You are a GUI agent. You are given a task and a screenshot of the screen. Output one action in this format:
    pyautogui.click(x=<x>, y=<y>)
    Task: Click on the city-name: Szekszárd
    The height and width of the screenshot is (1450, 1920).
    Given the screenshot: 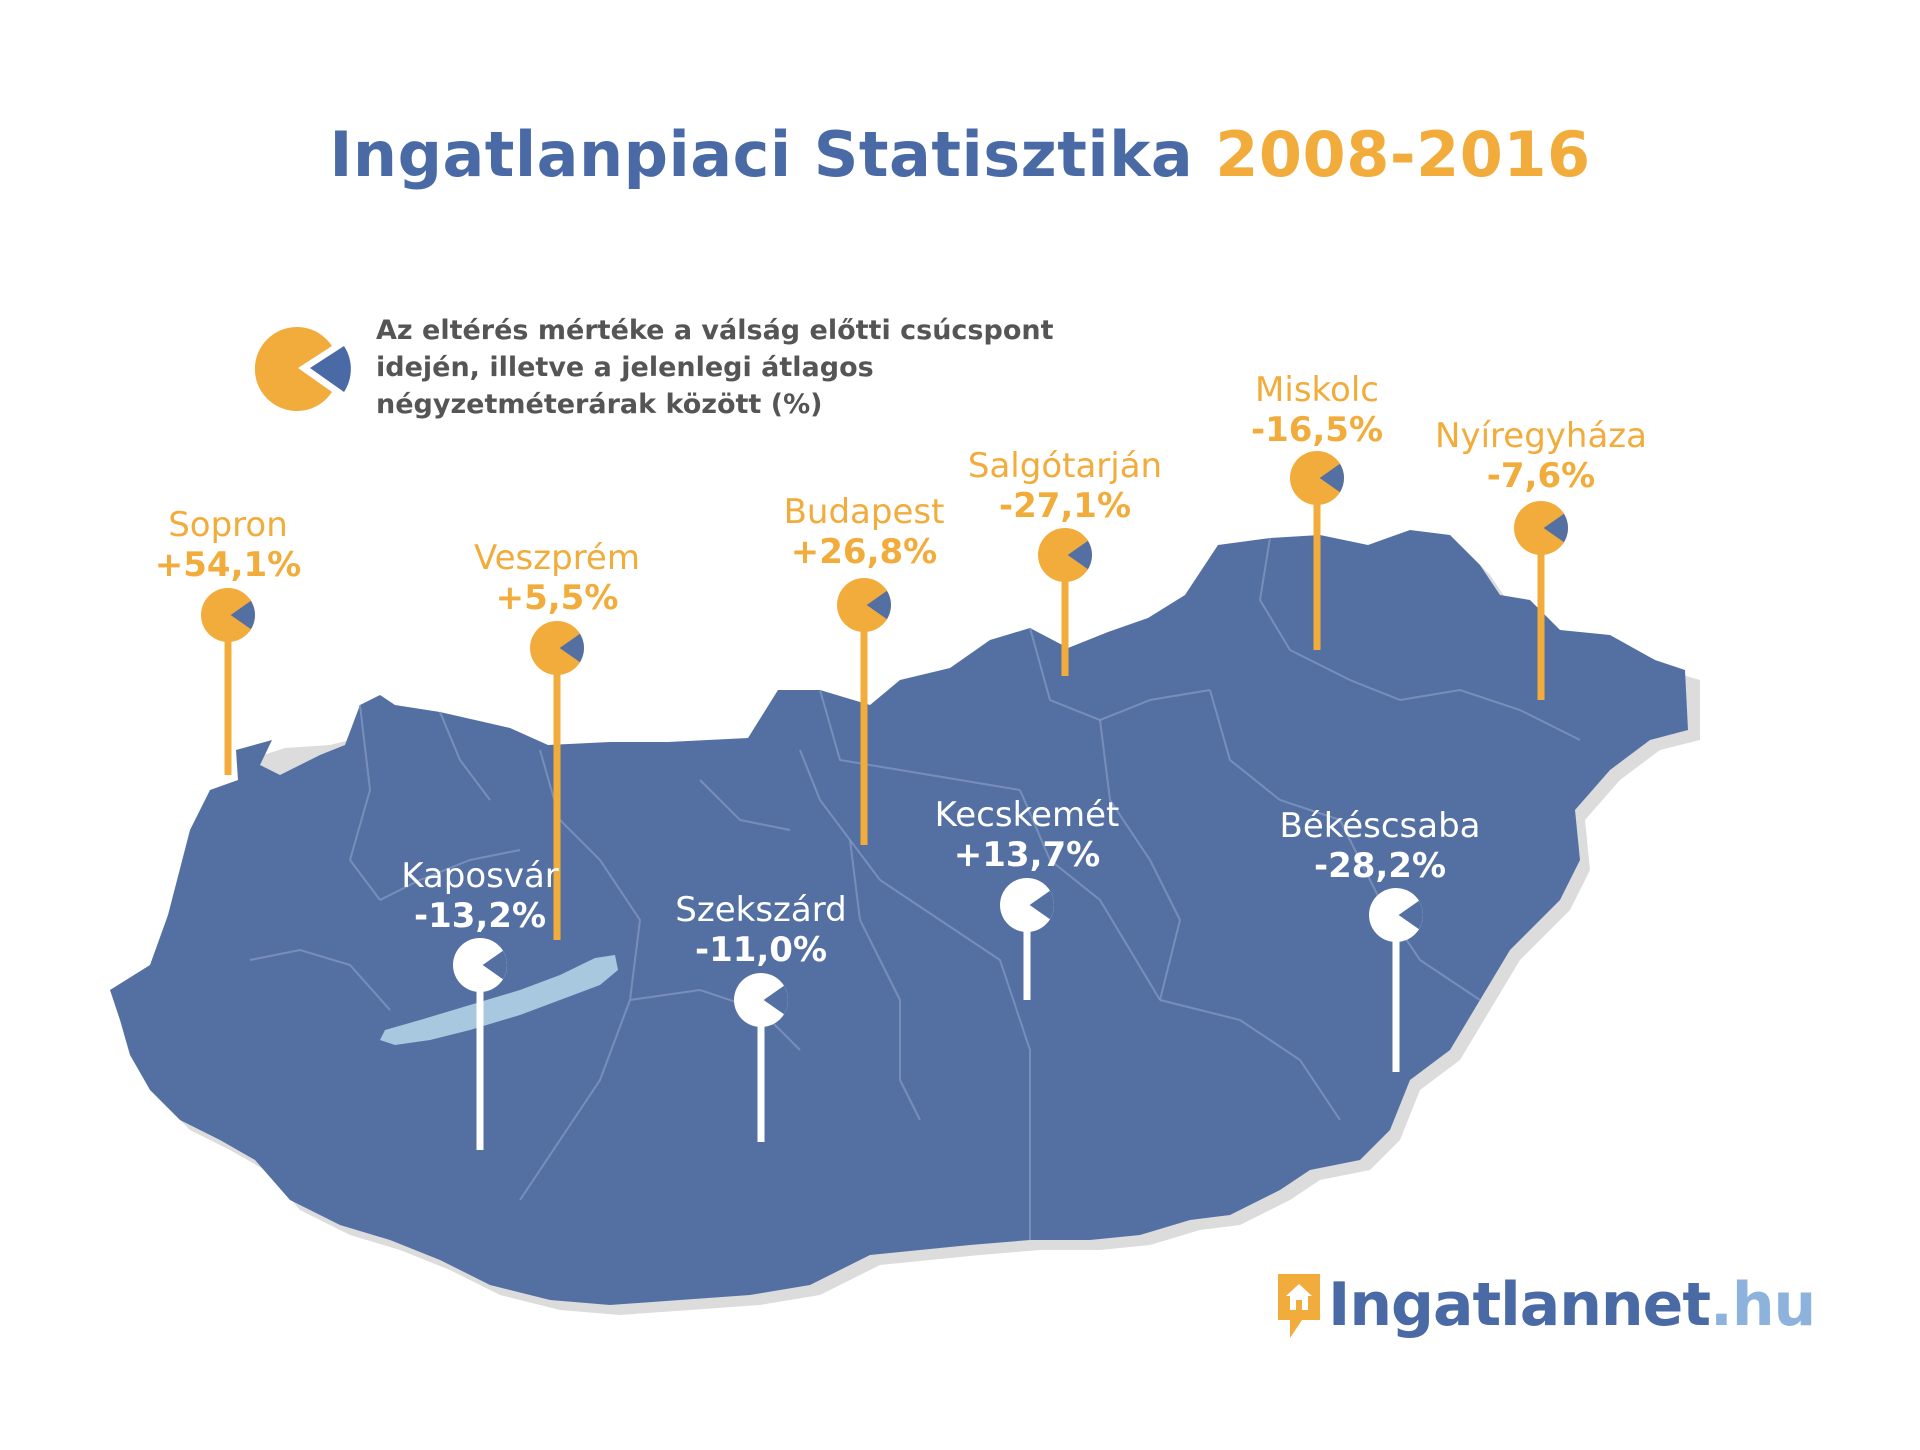 What is the action you would take?
    pyautogui.click(x=761, y=910)
    